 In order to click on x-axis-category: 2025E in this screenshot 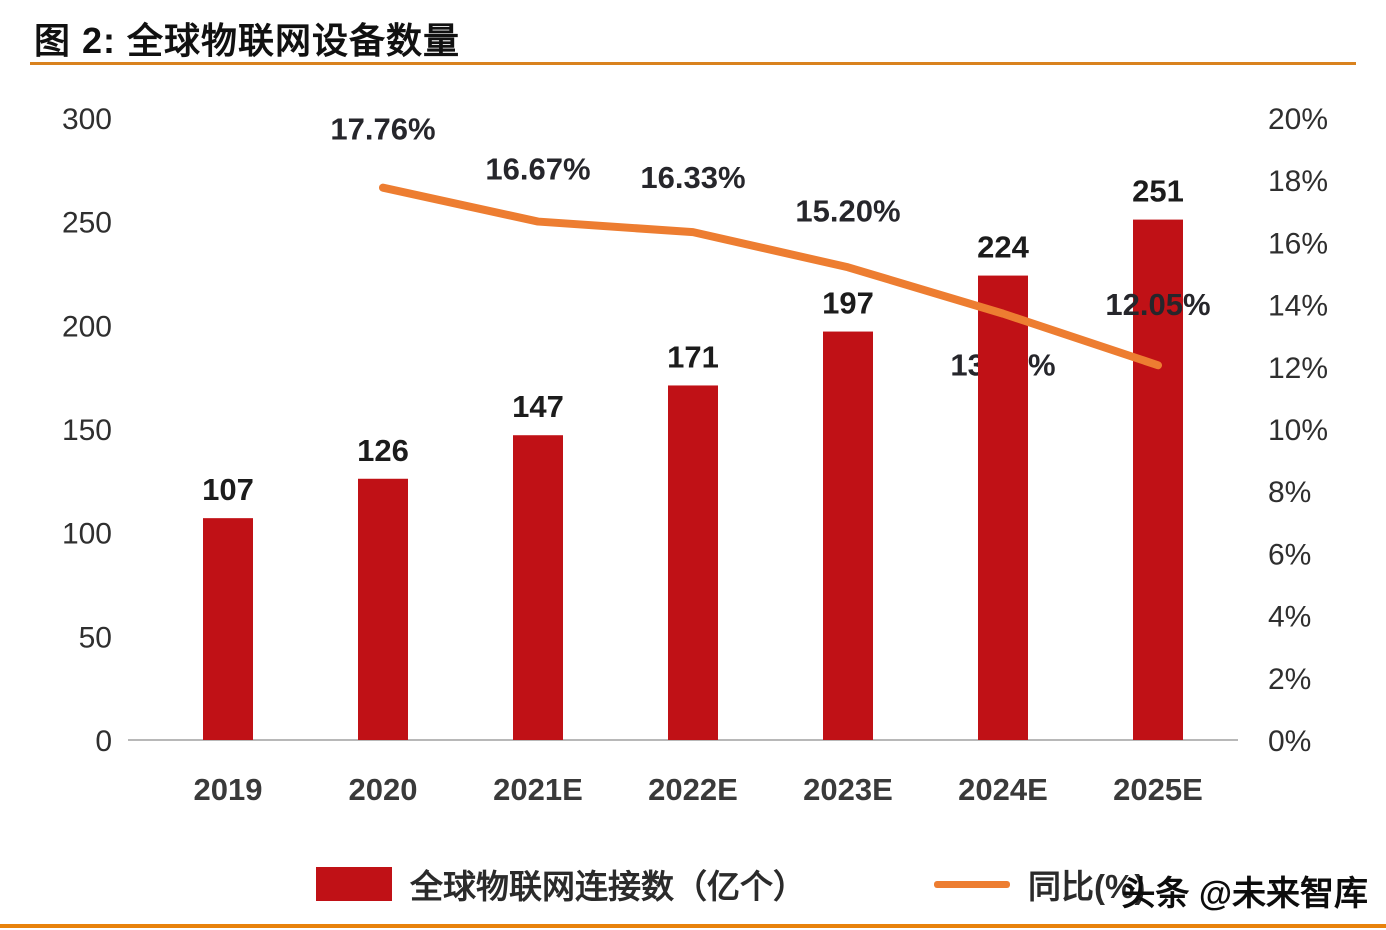, I will do `click(1158, 789)`.